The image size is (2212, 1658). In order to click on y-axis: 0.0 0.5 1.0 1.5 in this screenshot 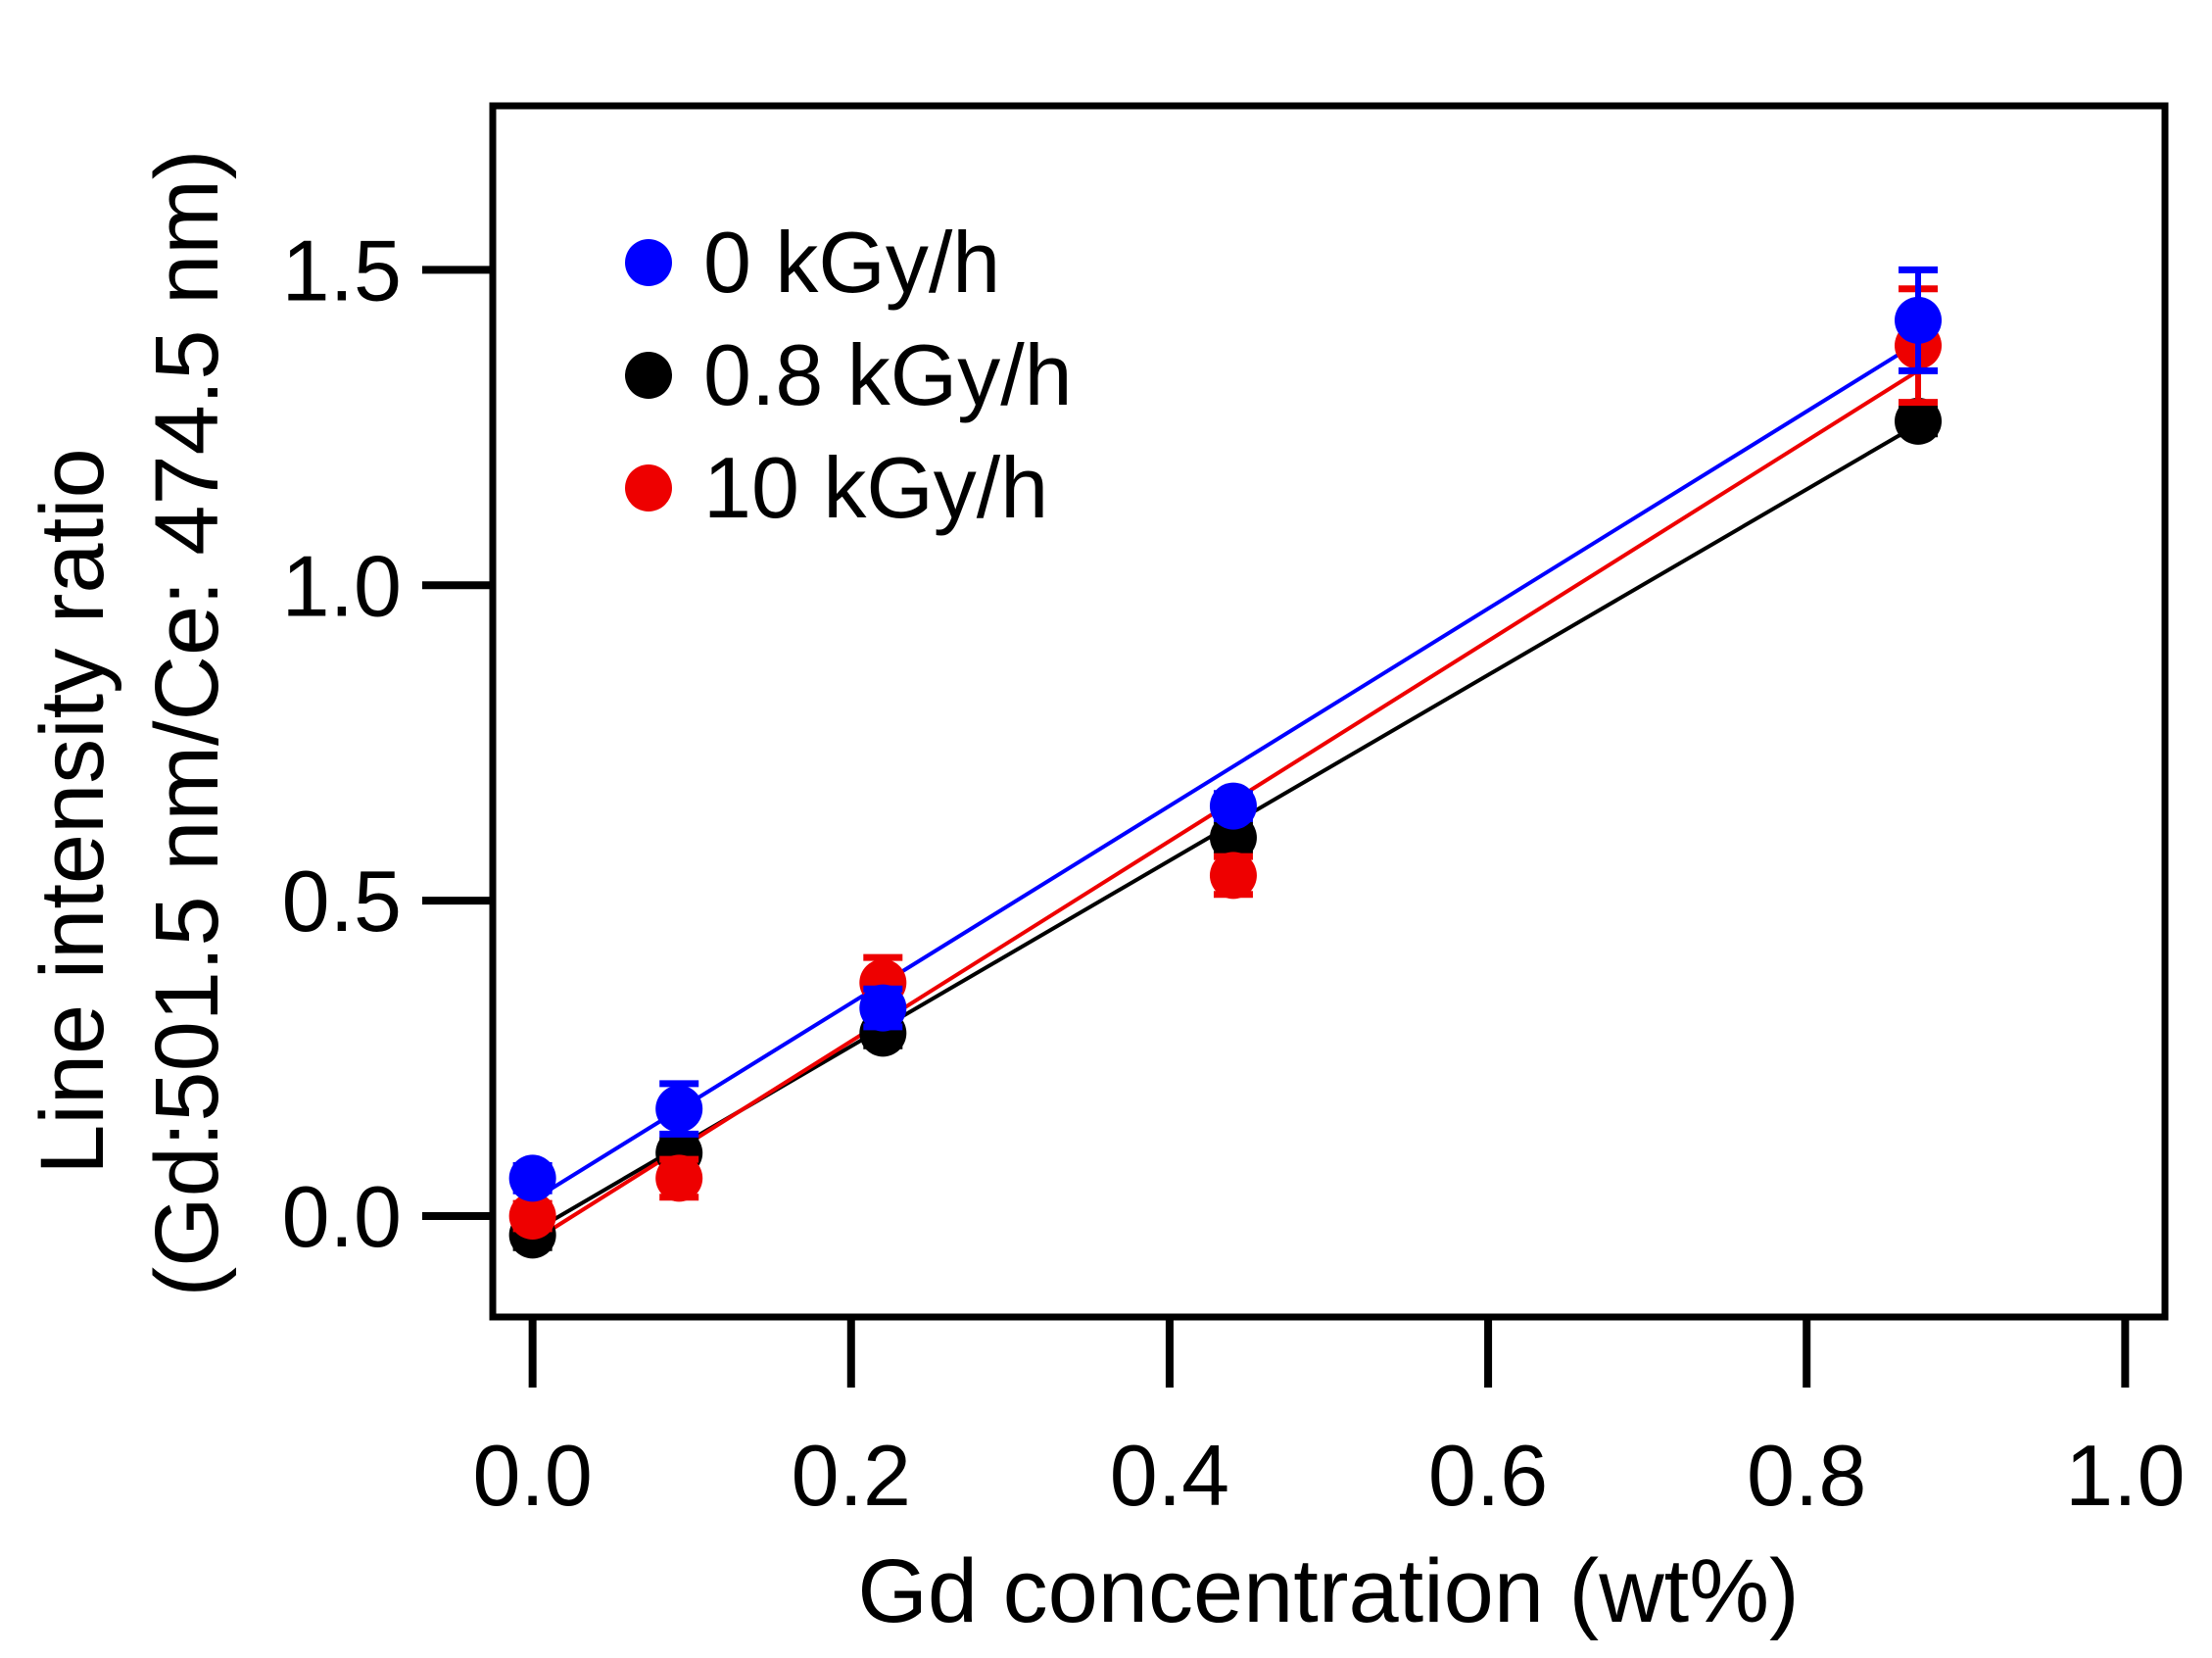, I will do `click(387, 743)`.